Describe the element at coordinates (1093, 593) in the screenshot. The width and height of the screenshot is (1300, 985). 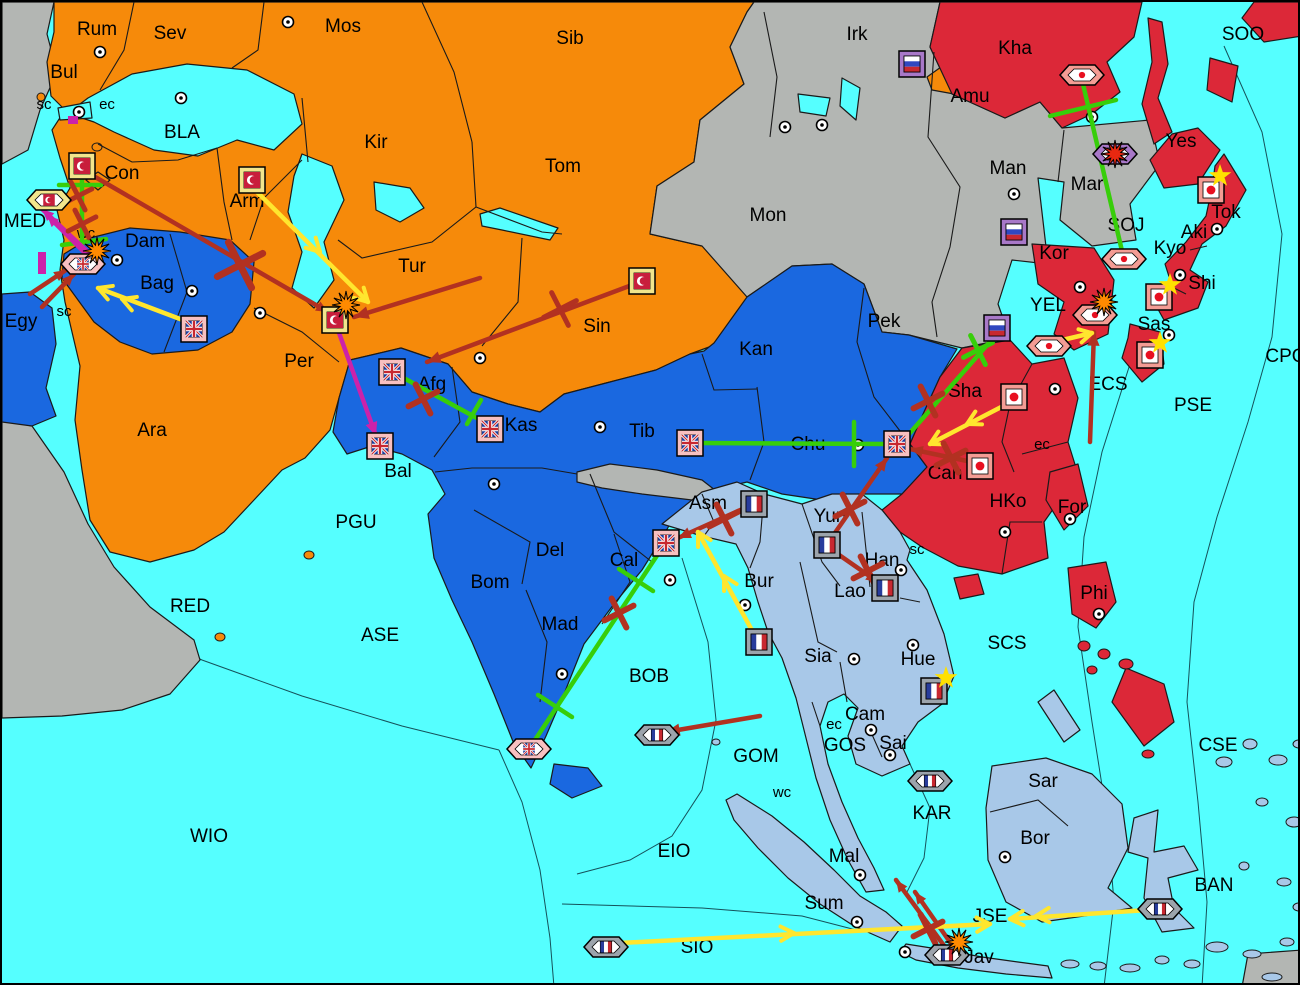
I see `region-label-Phi: Phi` at that location.